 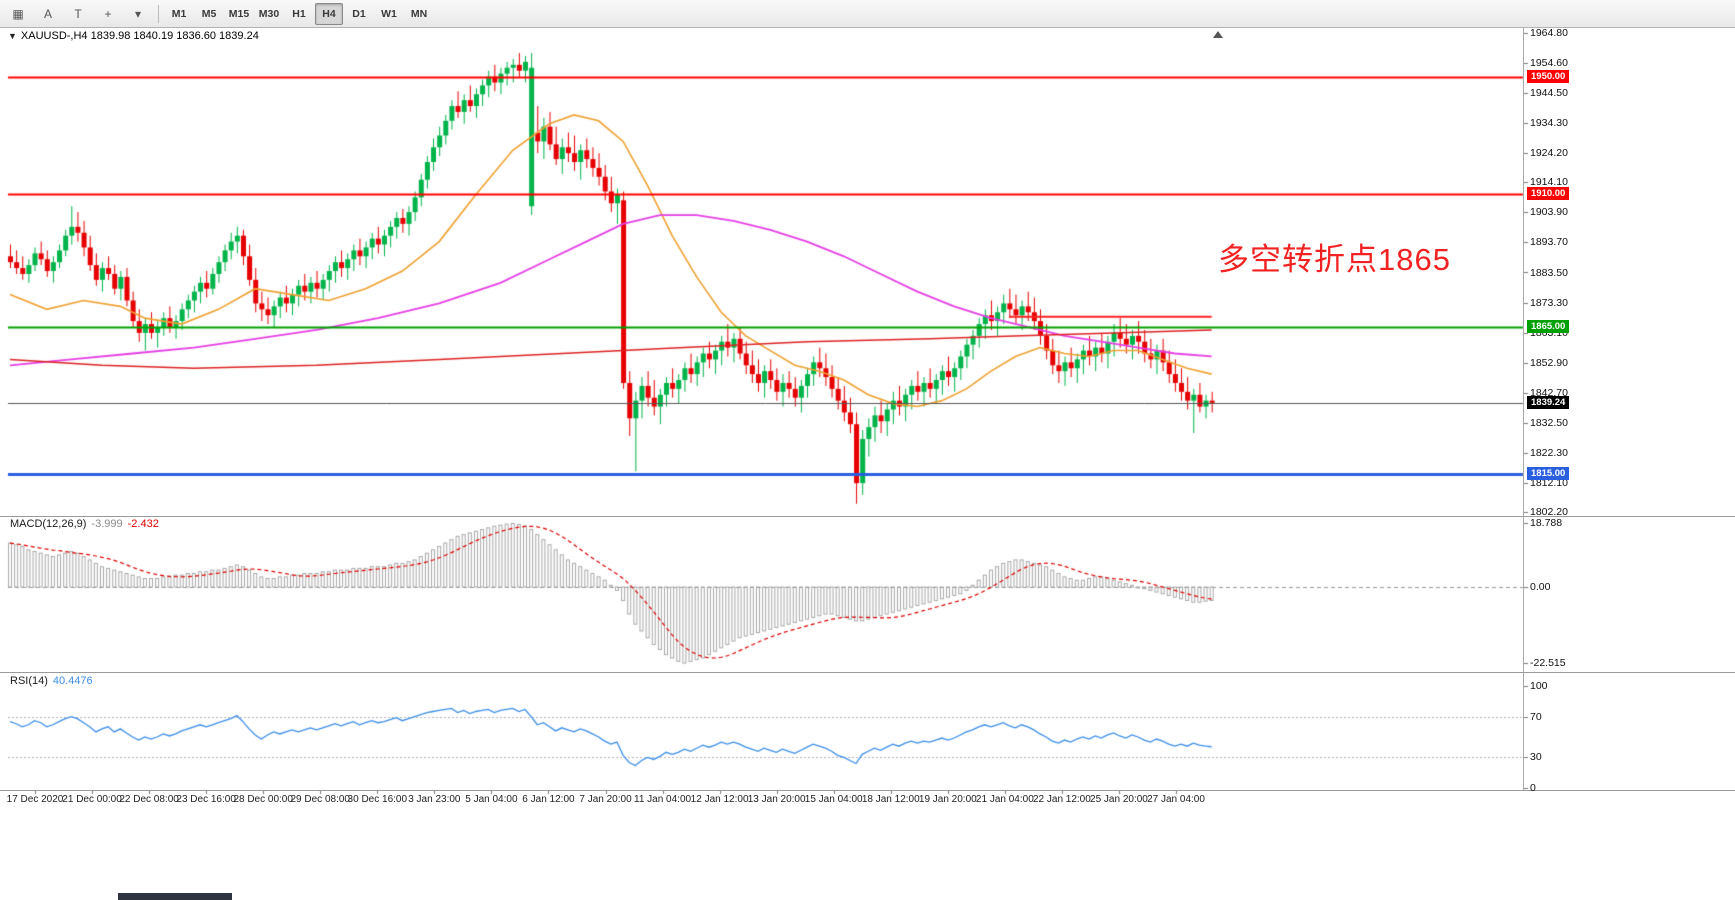 I want to click on panel-divider-macd-rsi, so click(x=867, y=672).